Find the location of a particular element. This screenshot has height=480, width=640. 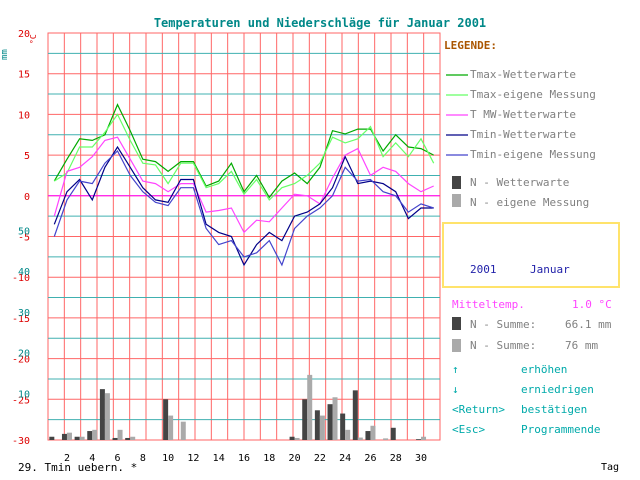

x-tick-label: 8 is located at coordinates (143, 458).